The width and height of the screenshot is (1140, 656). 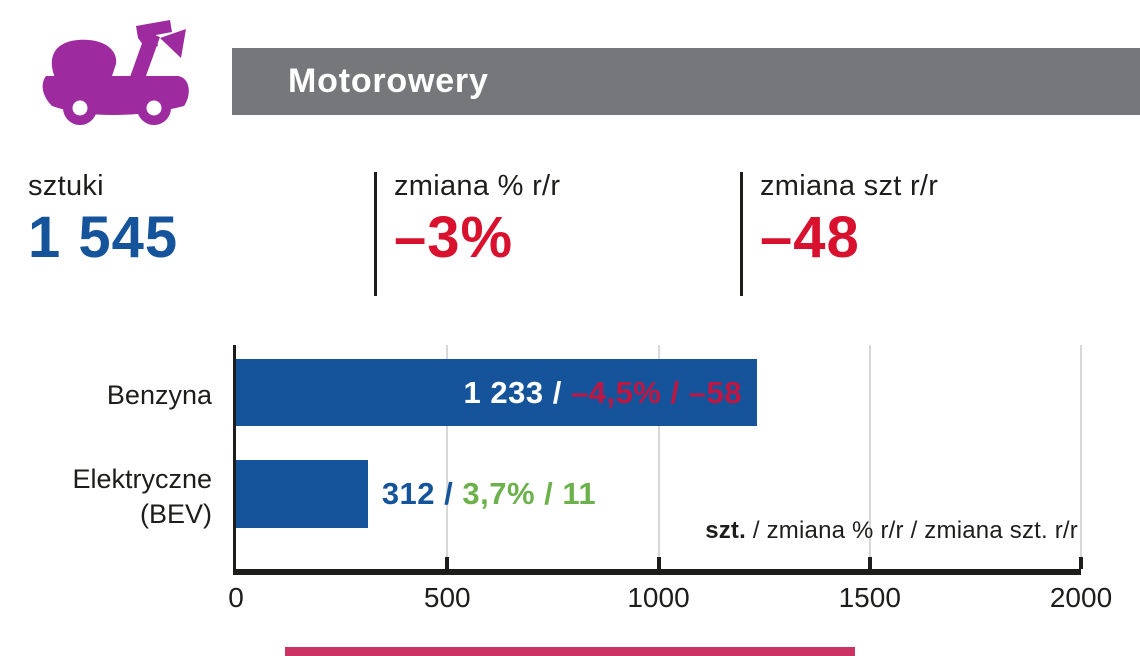 I want to click on stat-value: 1 545, so click(x=103, y=237).